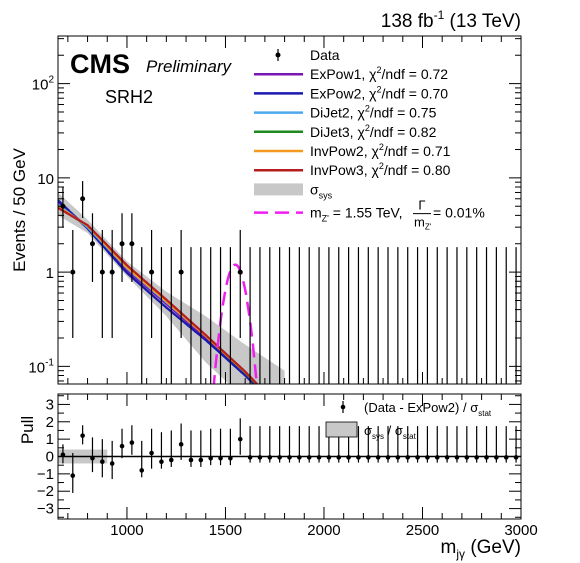 The width and height of the screenshot is (580, 563). Describe the element at coordinates (343, 407) in the screenshot. I see `pull-legend-marker` at that location.